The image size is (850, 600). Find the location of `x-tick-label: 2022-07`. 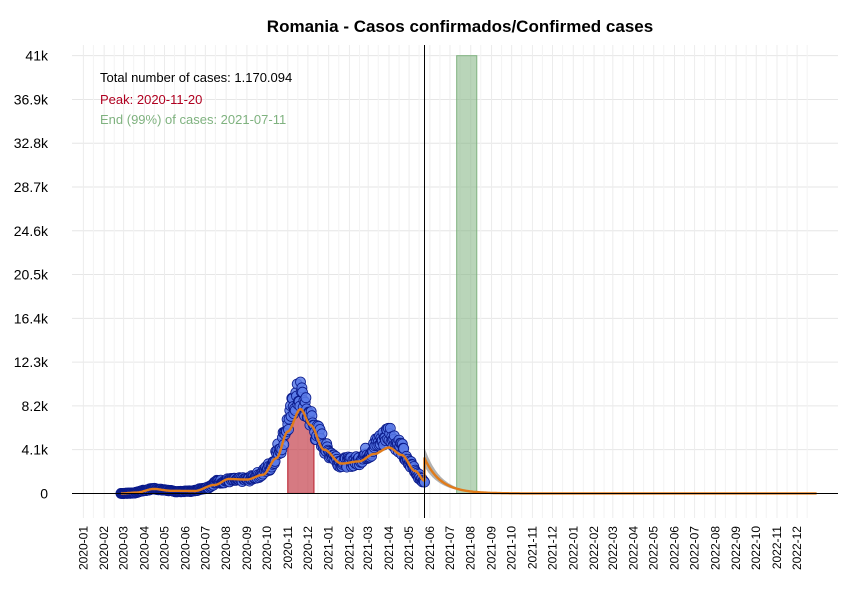

x-tick-label: 2022-07 is located at coordinates (695, 548).